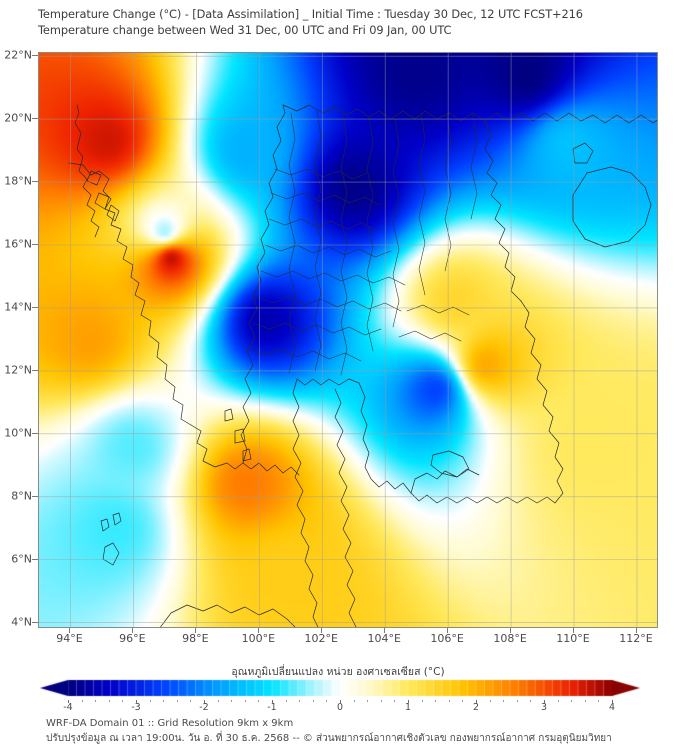  What do you see at coordinates (258, 638) in the screenshot?
I see `x-axis-tick-label: 100°E` at bounding box center [258, 638].